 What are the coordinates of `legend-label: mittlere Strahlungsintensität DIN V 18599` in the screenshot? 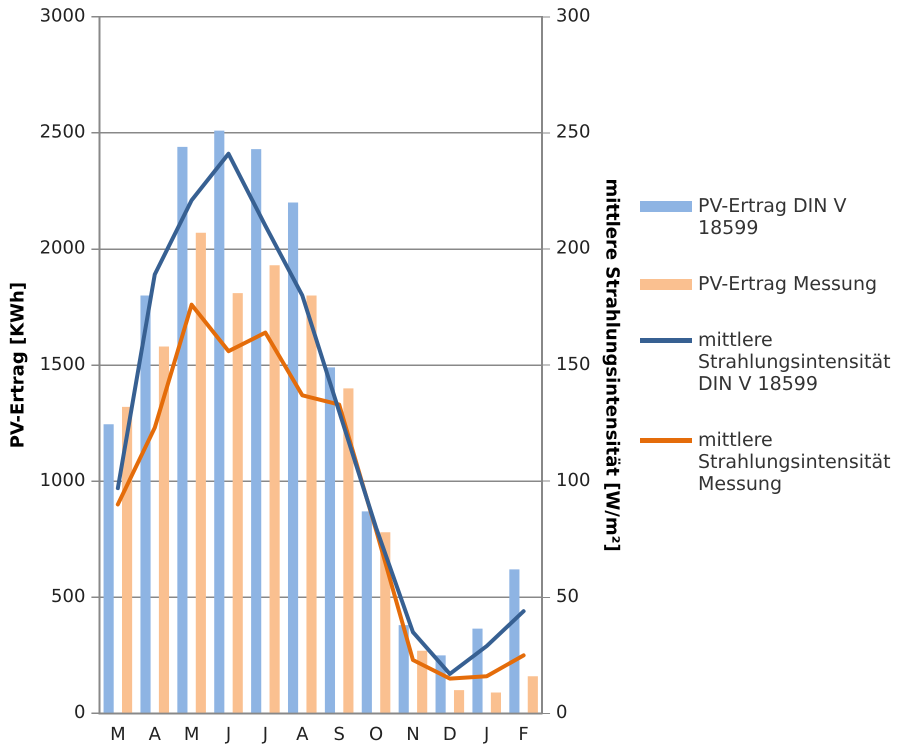 It's located at (795, 362).